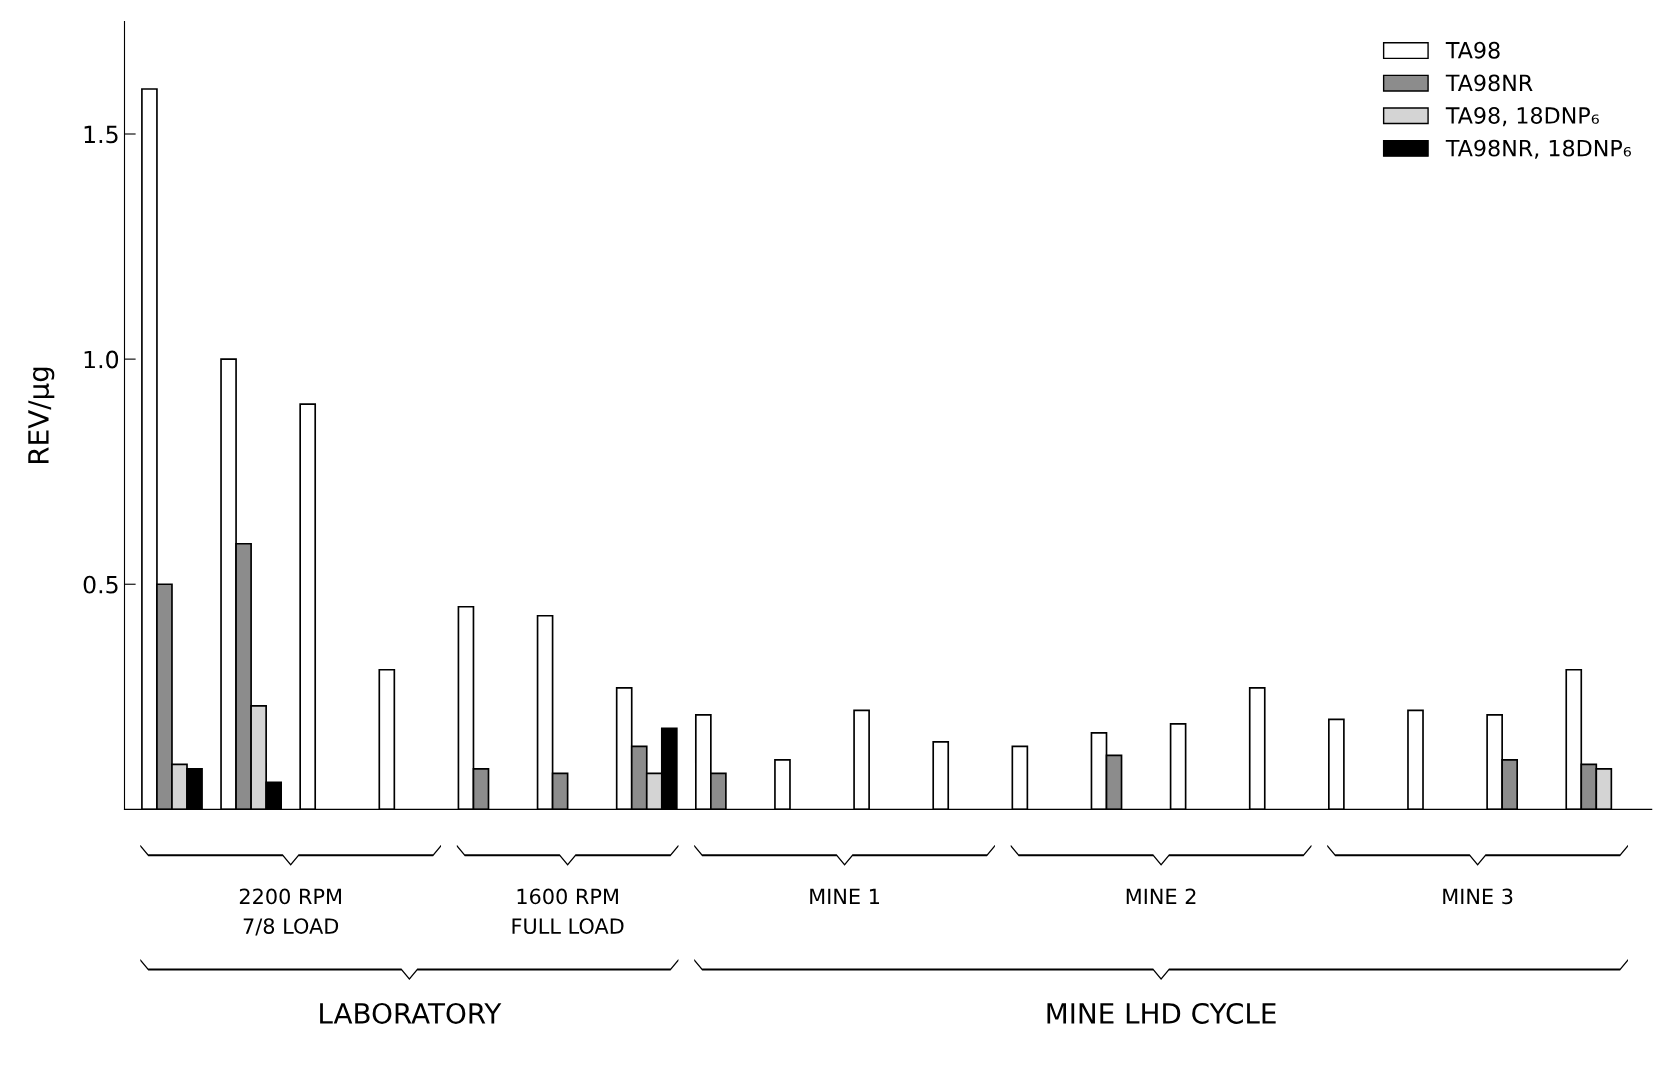 The height and width of the screenshot is (1072, 1660). What do you see at coordinates (1472, 50) in the screenshot?
I see `legend-label: TA98` at bounding box center [1472, 50].